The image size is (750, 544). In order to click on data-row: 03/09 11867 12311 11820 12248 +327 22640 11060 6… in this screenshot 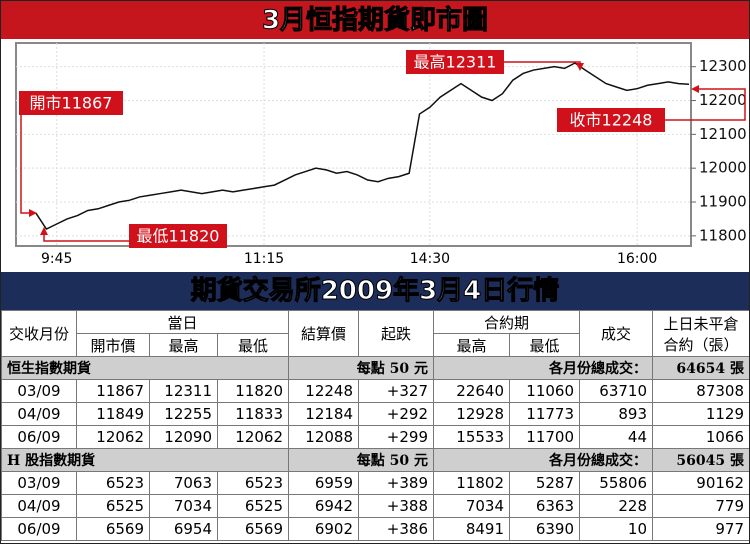, I will do `click(375, 391)`.